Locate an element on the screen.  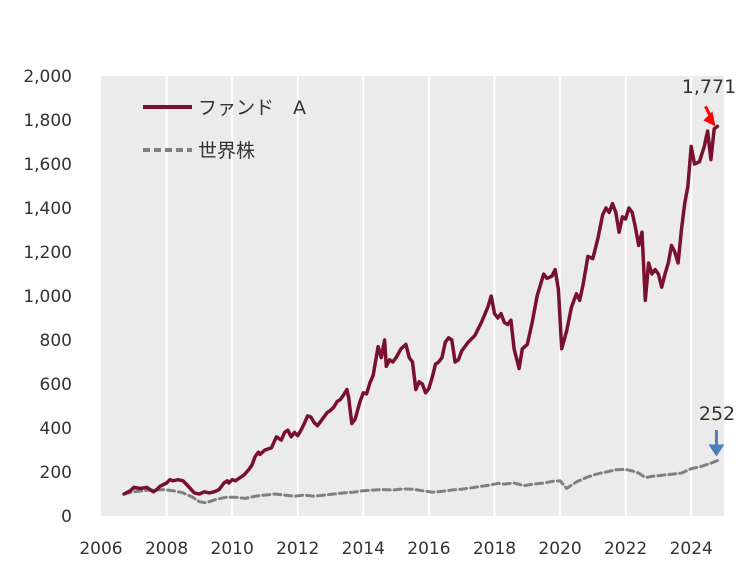
y-tick-label: 1,800 is located at coordinates (47, 121).